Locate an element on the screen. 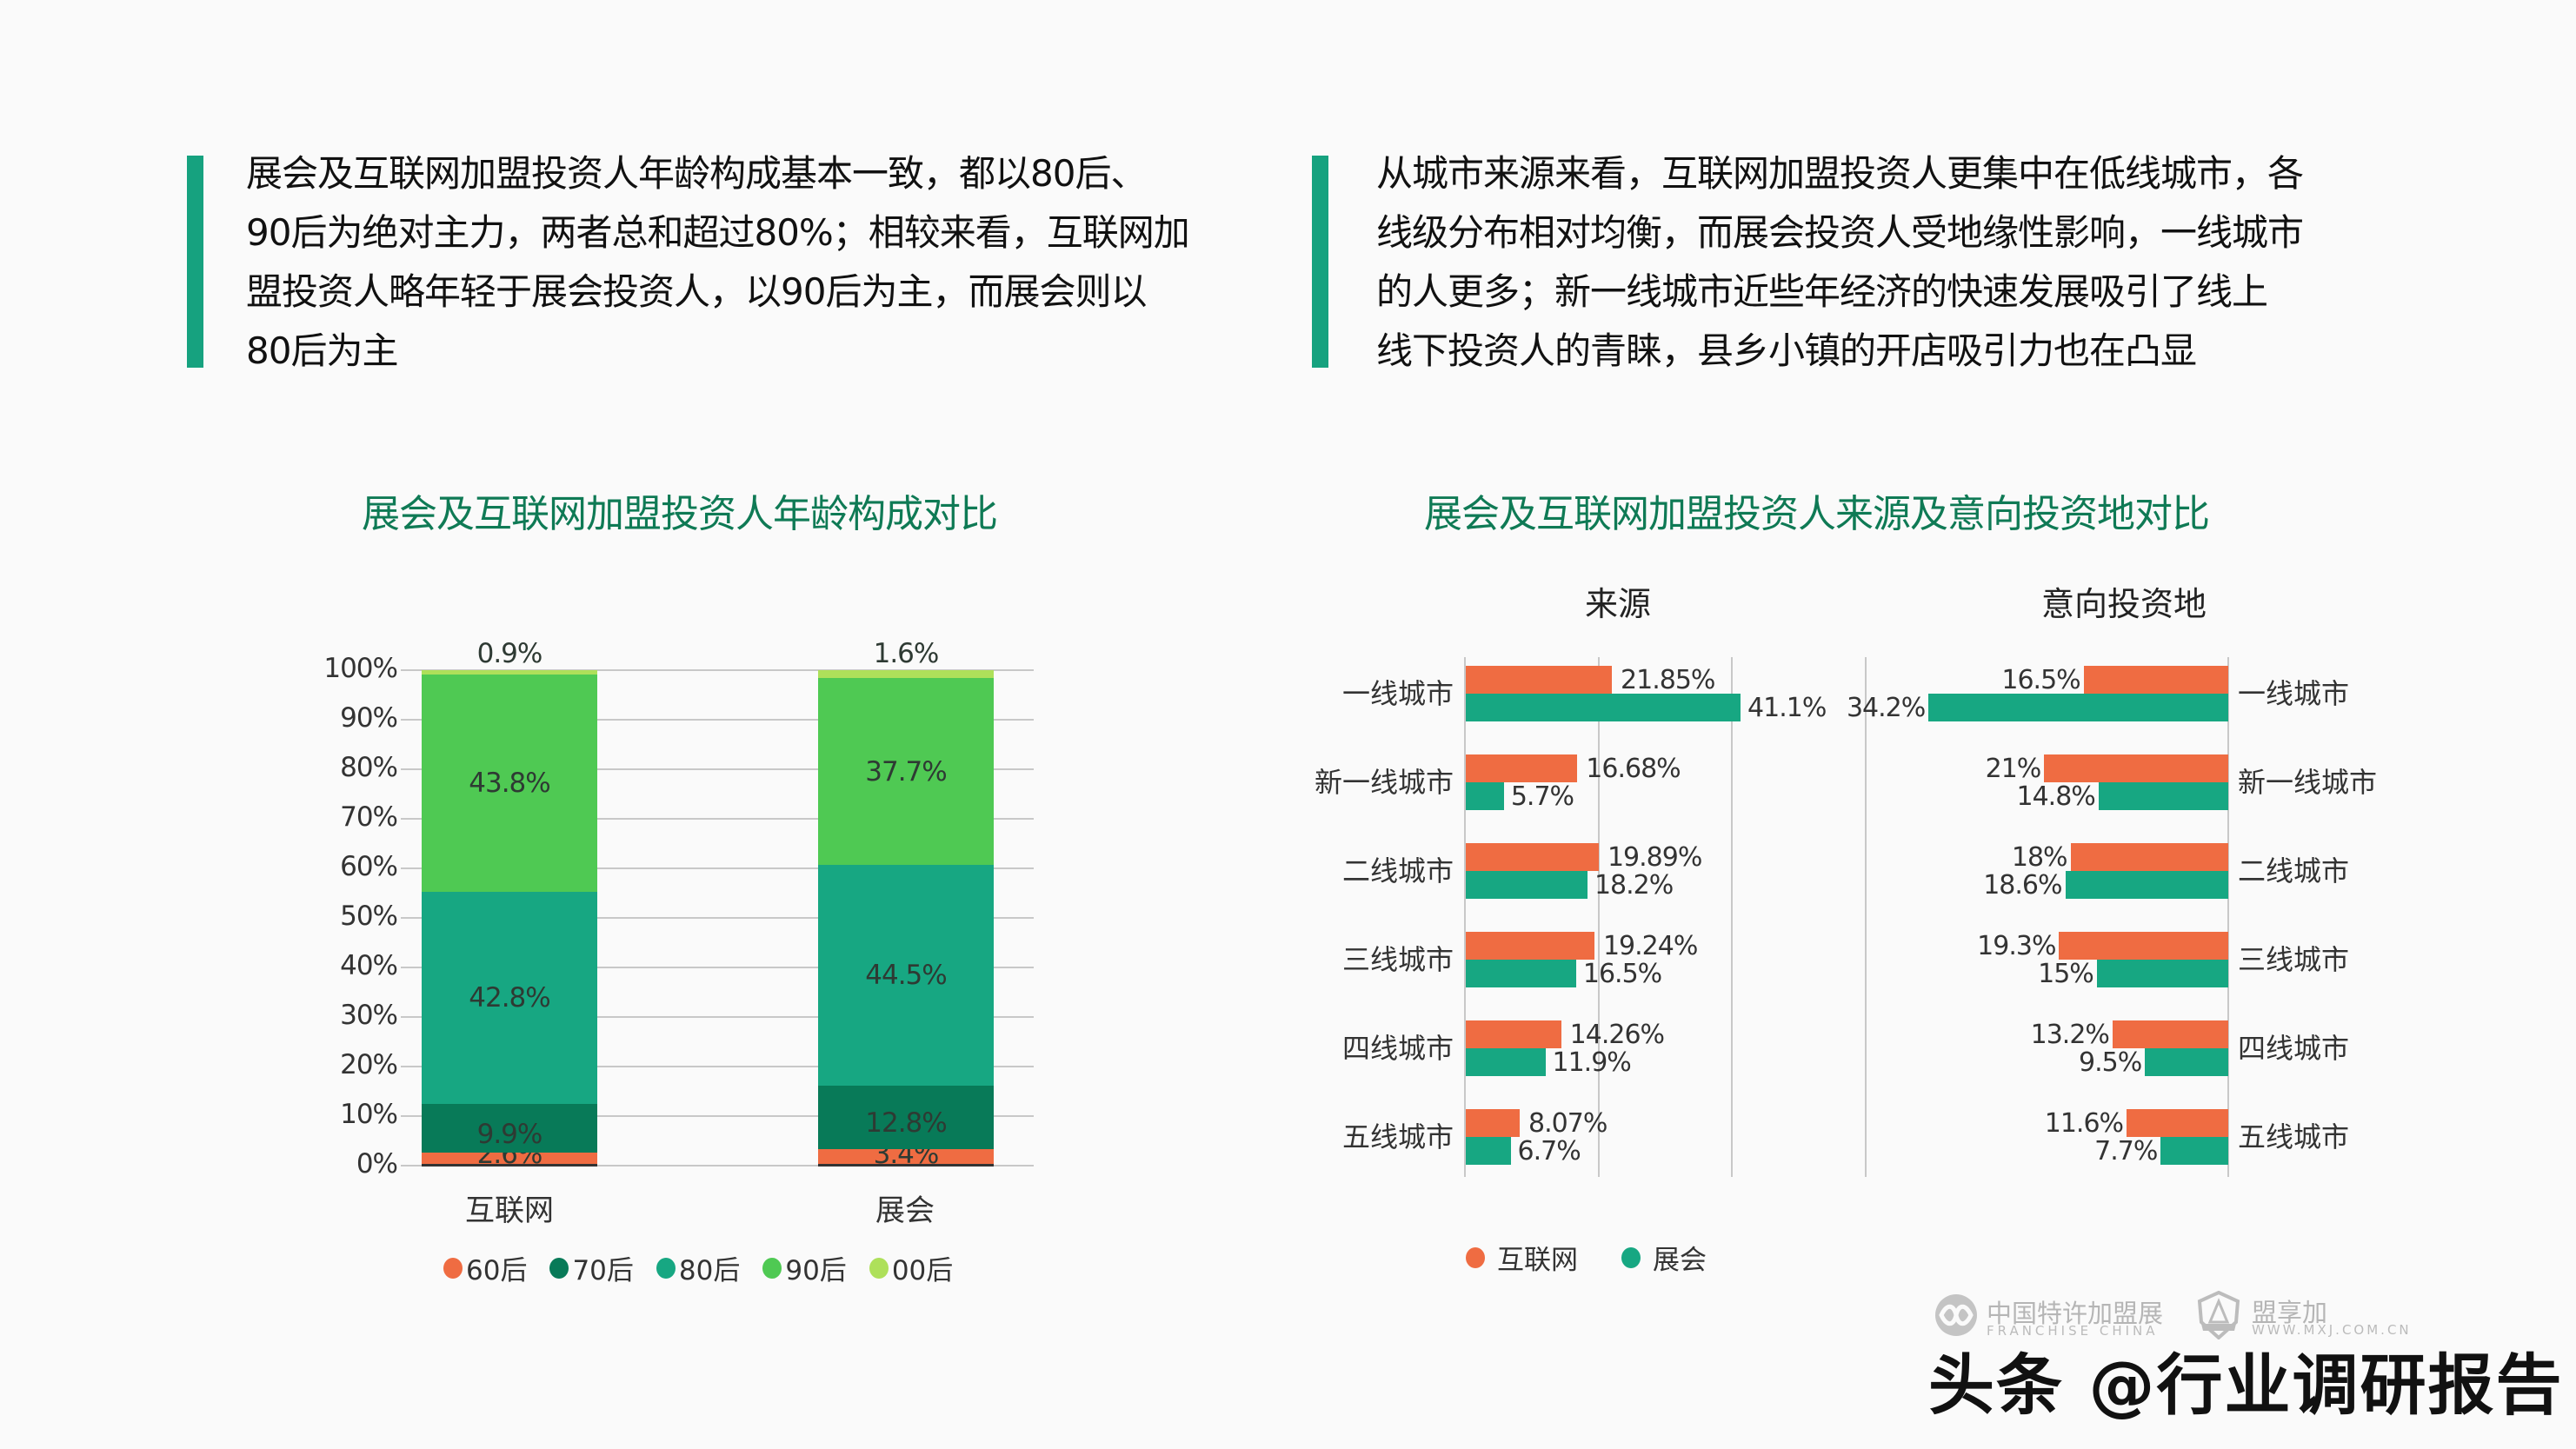 This screenshot has width=2576, height=1449. source-value-internet: 16.68% is located at coordinates (1633, 769).